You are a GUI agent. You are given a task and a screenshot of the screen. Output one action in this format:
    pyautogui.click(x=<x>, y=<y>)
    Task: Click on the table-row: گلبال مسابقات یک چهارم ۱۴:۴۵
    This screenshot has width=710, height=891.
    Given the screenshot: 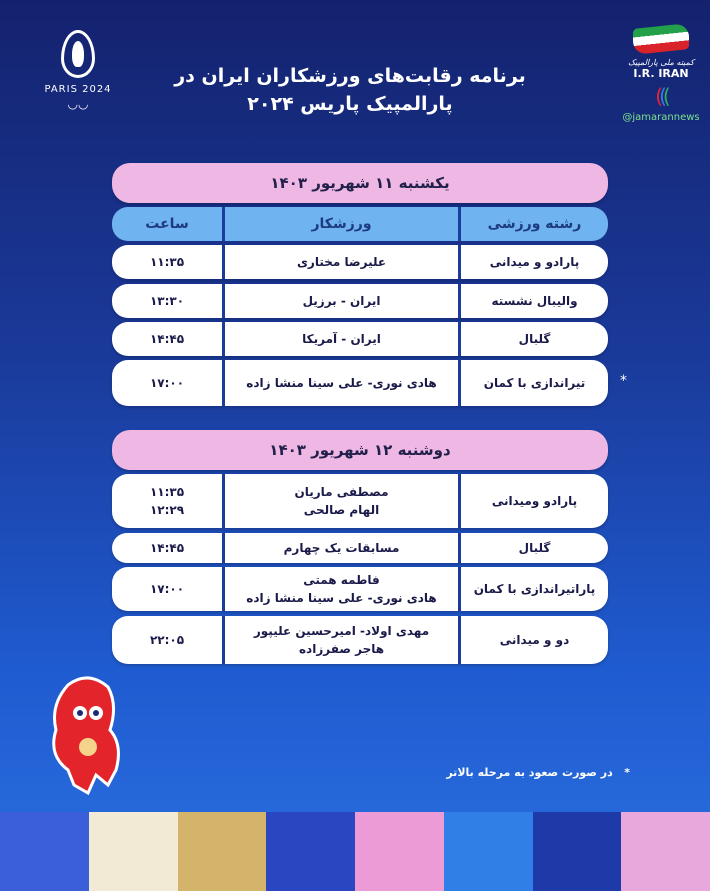 What is the action you would take?
    pyautogui.click(x=360, y=548)
    